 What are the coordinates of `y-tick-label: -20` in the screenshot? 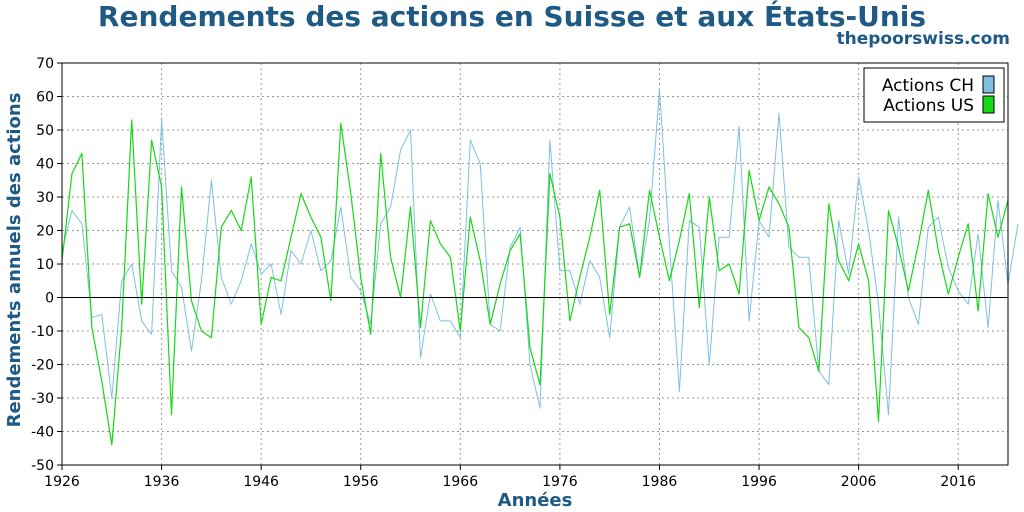 It's located at (42, 366).